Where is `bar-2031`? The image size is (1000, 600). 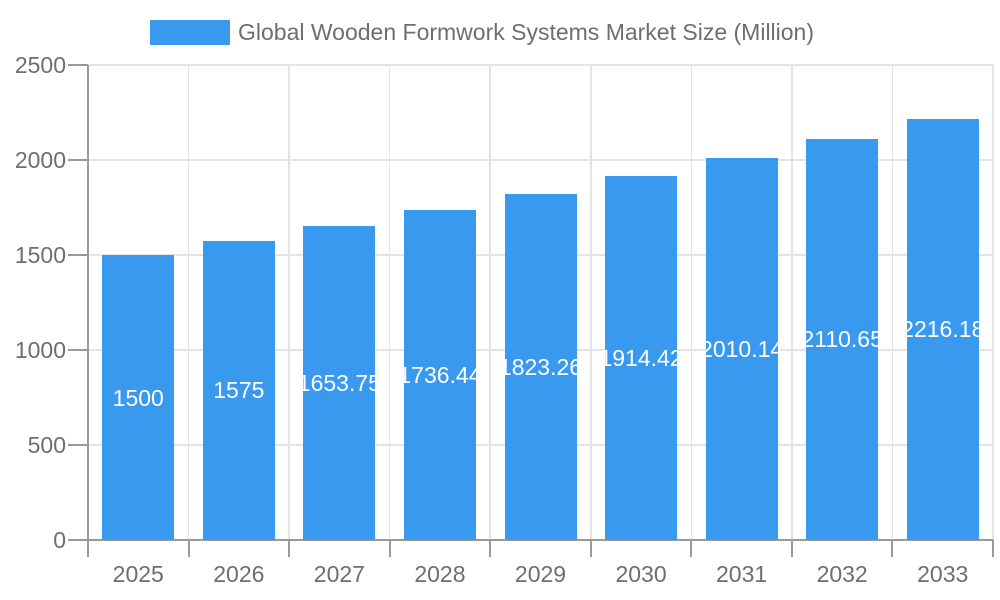
bar-2031 is located at coordinates (741, 349).